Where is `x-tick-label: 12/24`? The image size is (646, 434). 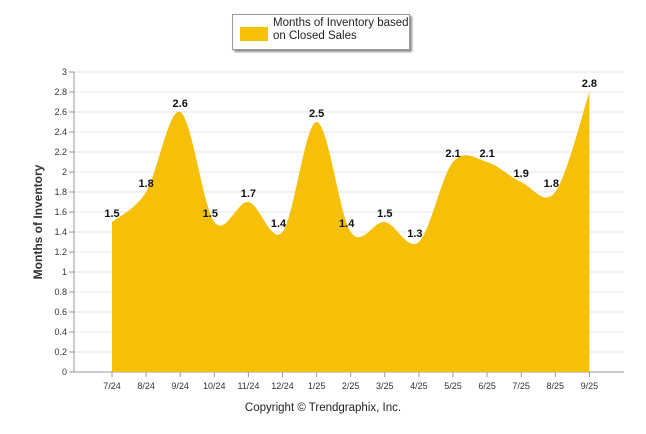 x-tick-label: 12/24 is located at coordinates (282, 386).